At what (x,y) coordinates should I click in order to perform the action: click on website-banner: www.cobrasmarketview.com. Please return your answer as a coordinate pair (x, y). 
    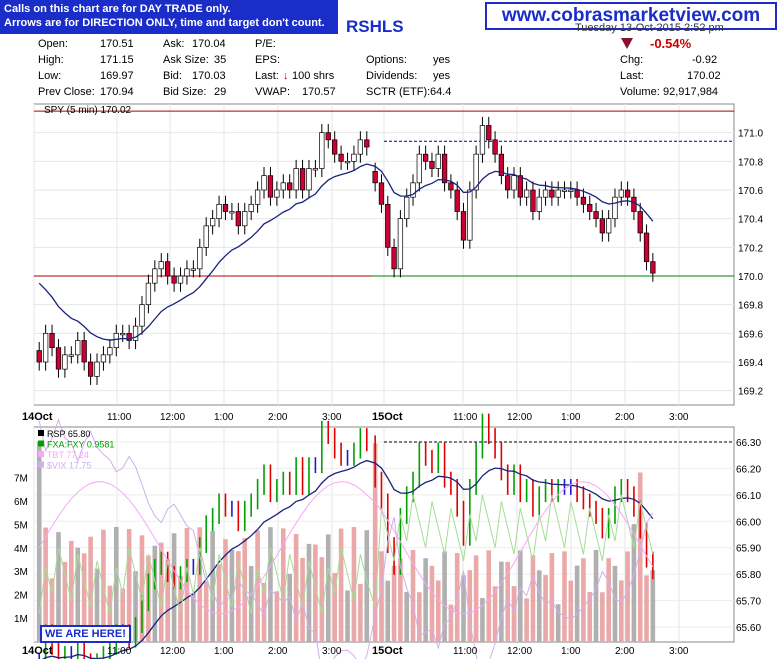
    Looking at the image, I should click on (631, 16).